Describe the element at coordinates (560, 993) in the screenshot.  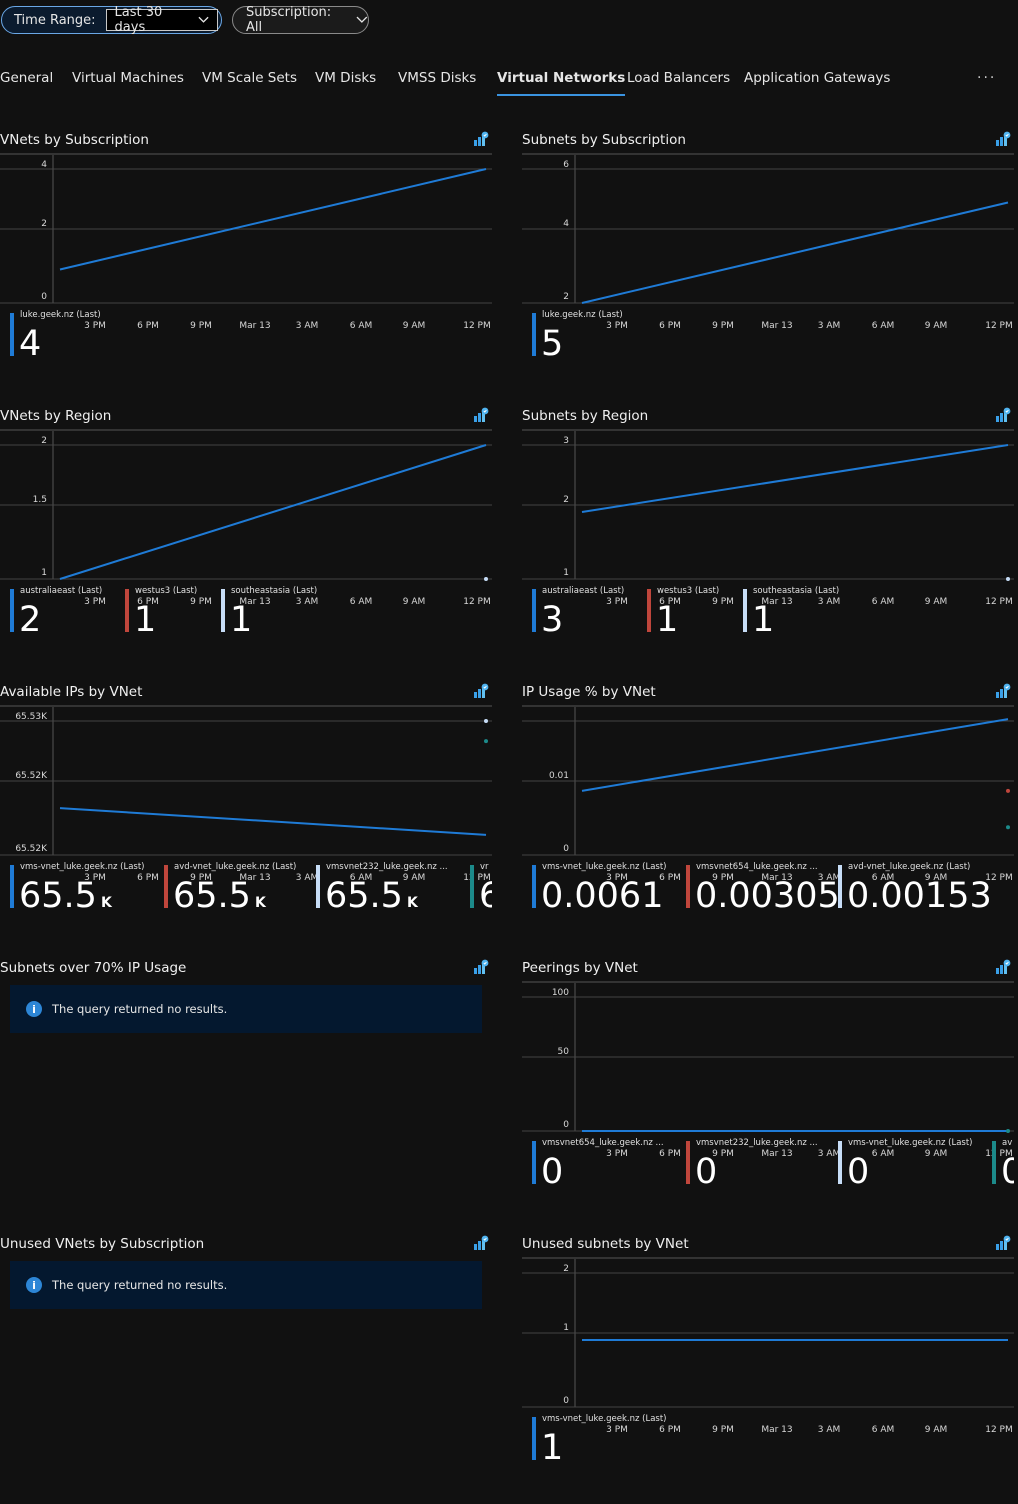
I see `y-tick-label: 100` at that location.